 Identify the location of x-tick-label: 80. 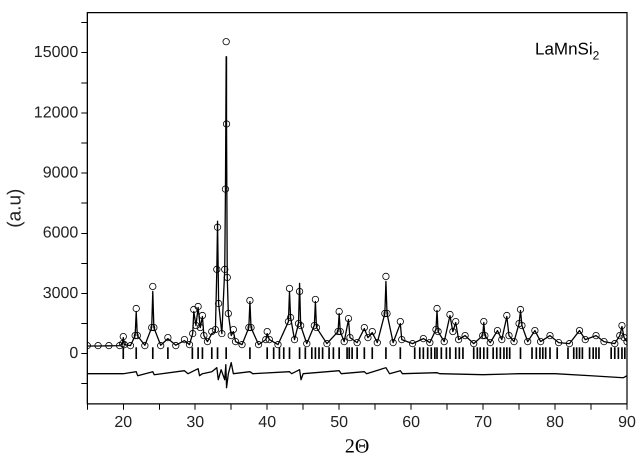
(555, 422).